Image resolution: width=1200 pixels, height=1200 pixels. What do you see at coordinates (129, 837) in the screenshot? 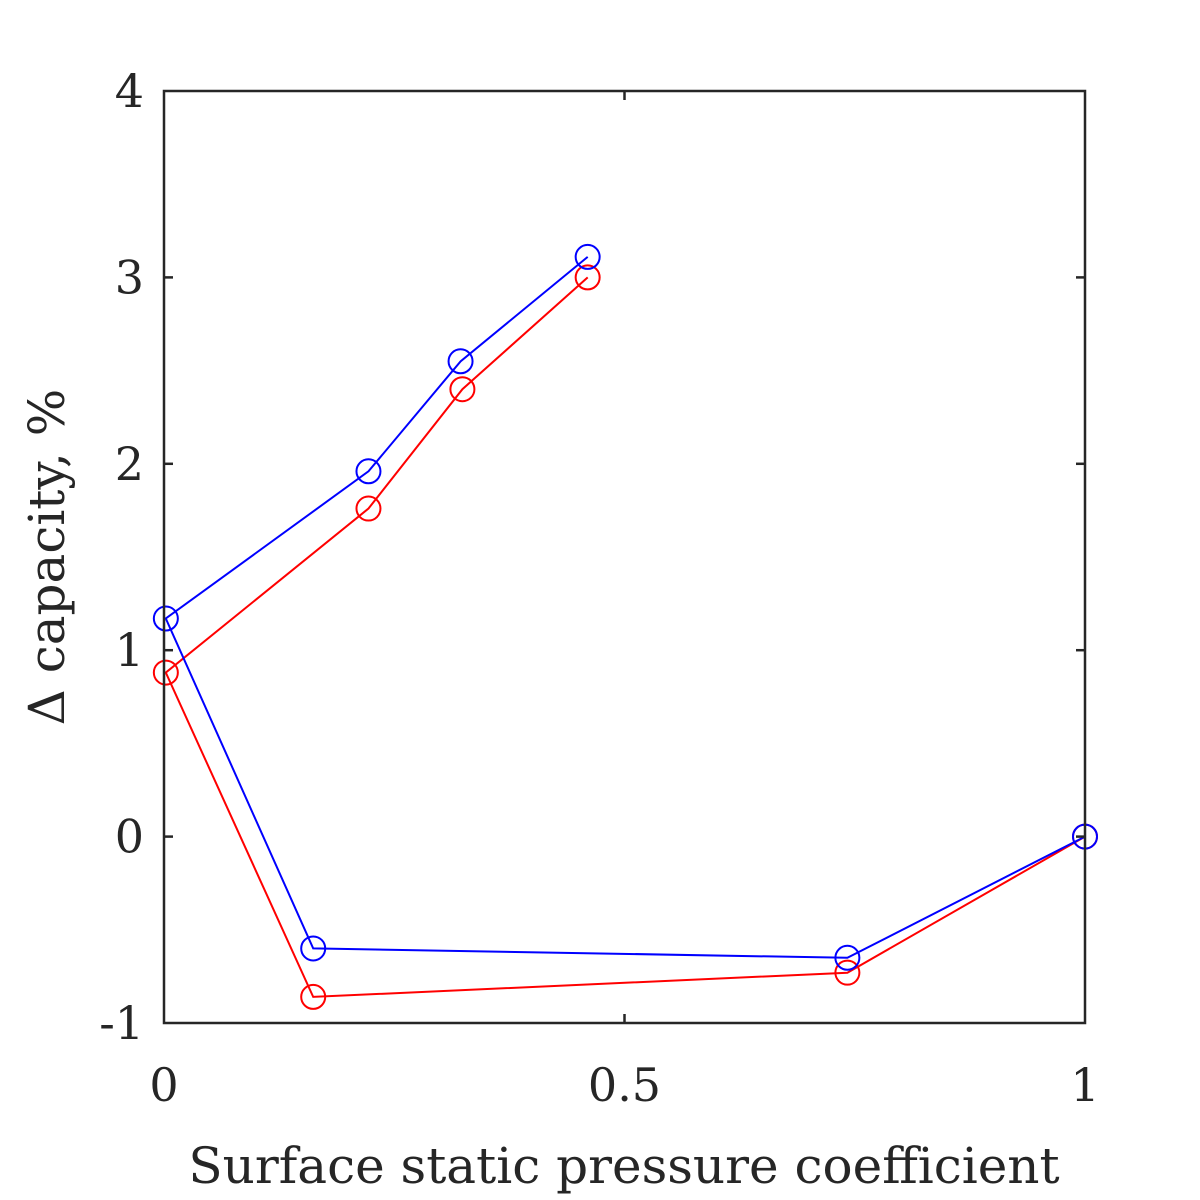
I see `y-tick-label: 0` at bounding box center [129, 837].